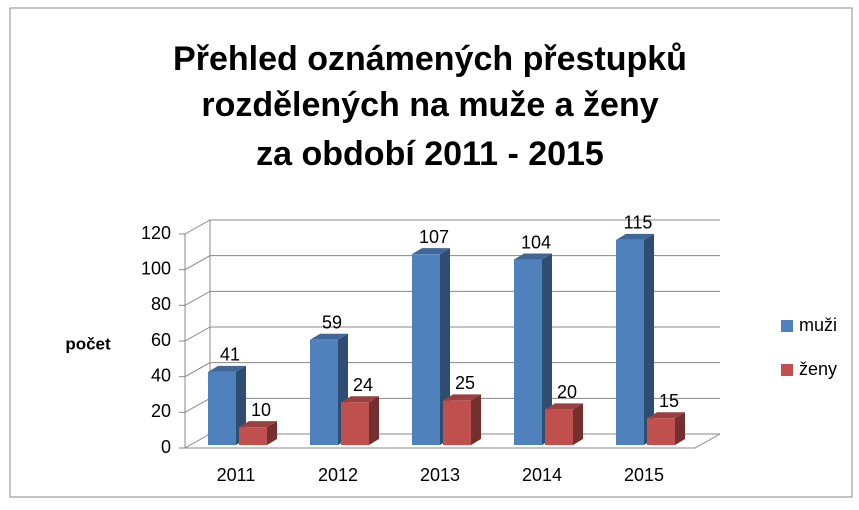  What do you see at coordinates (434, 237) in the screenshot?
I see `value-label: 107` at bounding box center [434, 237].